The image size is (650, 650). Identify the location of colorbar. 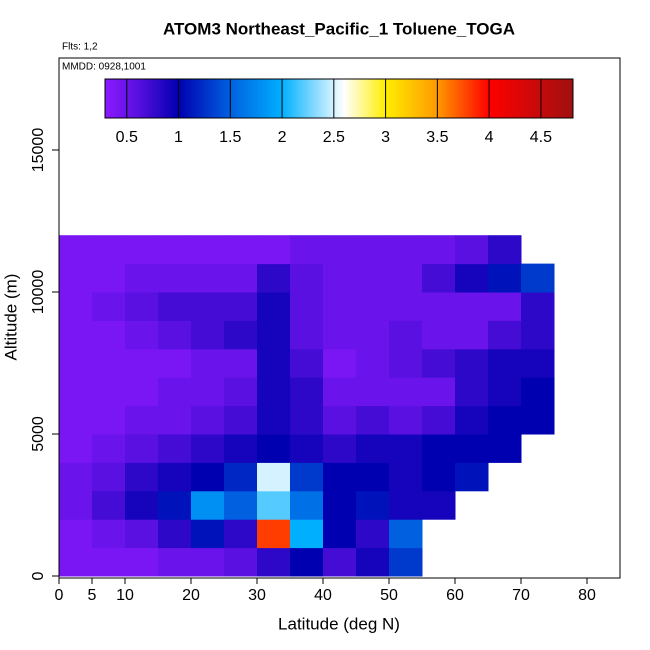
(339, 98).